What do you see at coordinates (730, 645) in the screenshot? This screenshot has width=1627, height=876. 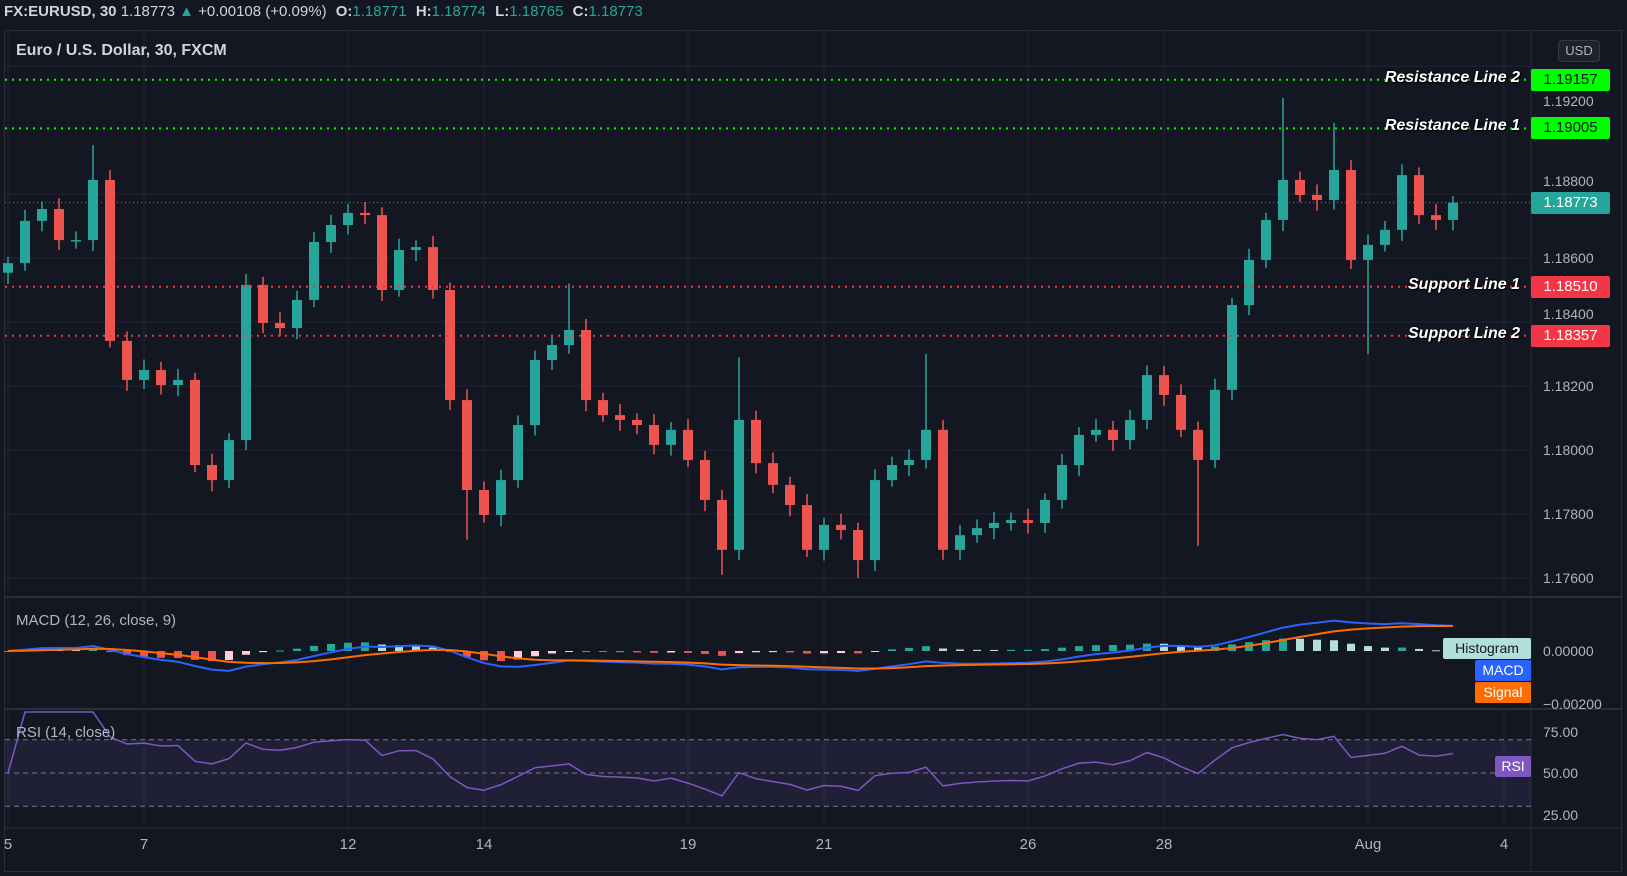 I see `macd-line` at bounding box center [730, 645].